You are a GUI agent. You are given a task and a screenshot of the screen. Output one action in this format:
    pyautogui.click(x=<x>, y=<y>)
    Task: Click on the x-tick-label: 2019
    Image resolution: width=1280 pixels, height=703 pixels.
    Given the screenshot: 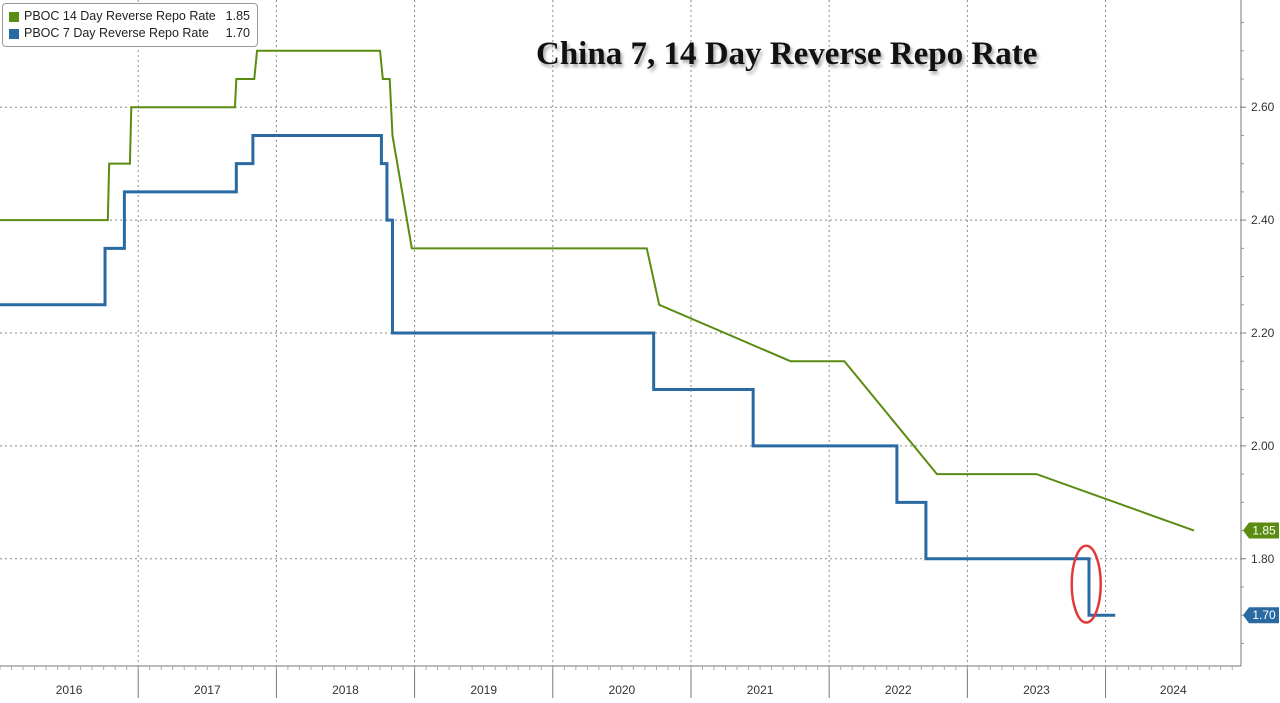 What is the action you would take?
    pyautogui.click(x=483, y=690)
    